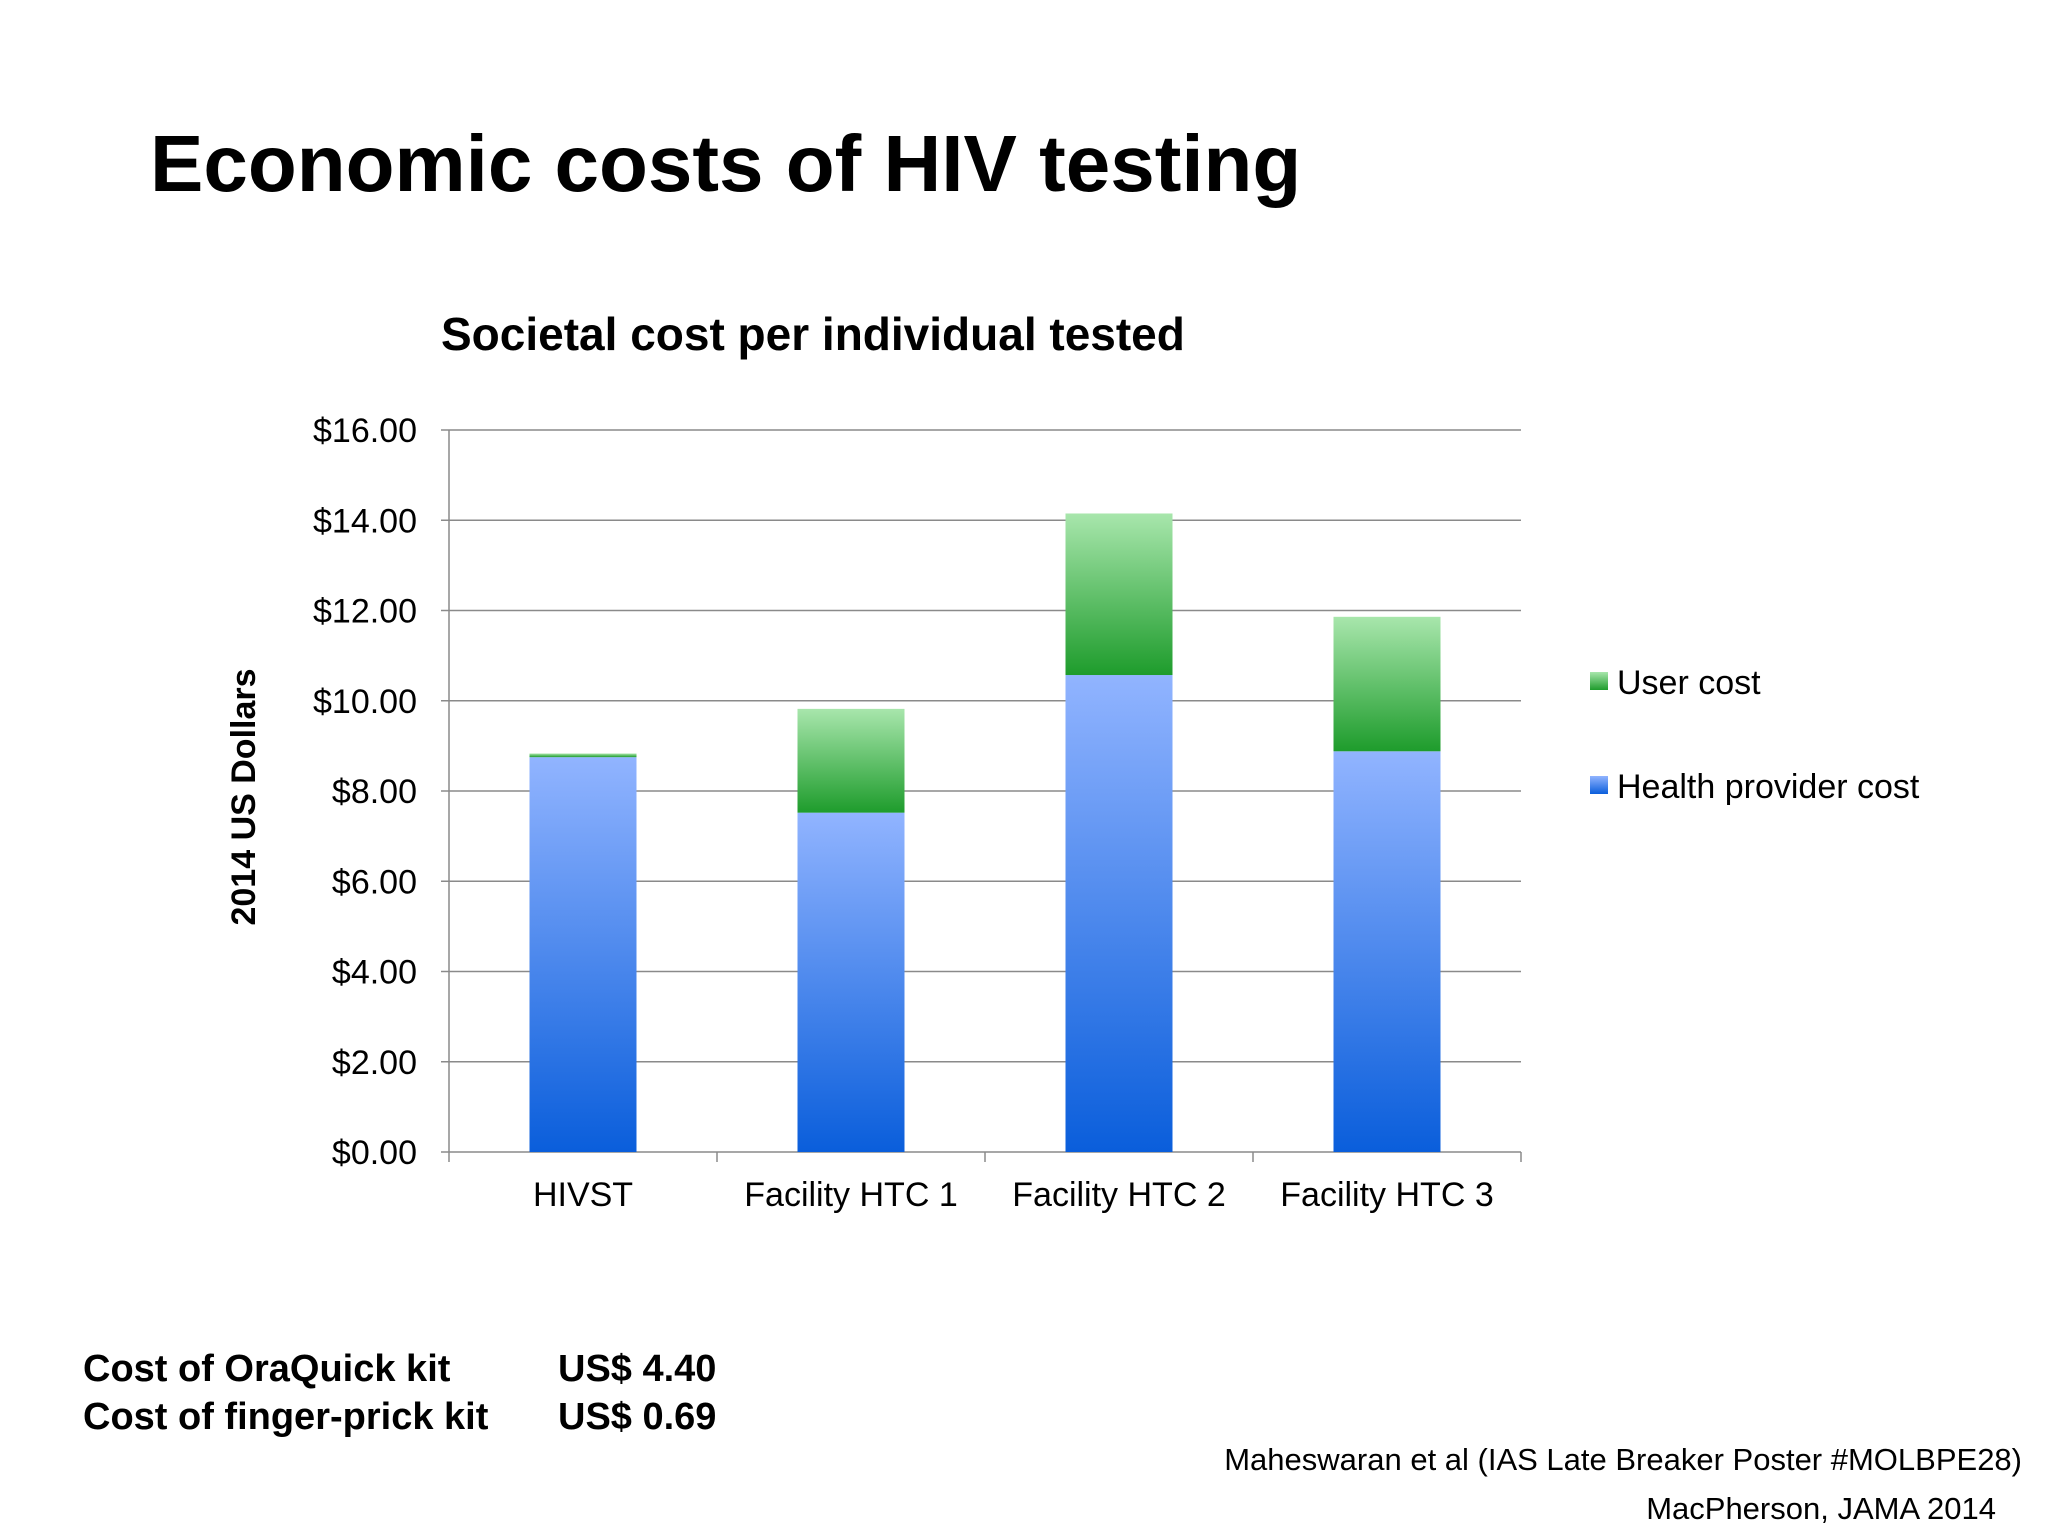 This screenshot has height=1536, width=2048. Describe the element at coordinates (374, 1153) in the screenshot. I see `y-tick-label: $0.00` at that location.